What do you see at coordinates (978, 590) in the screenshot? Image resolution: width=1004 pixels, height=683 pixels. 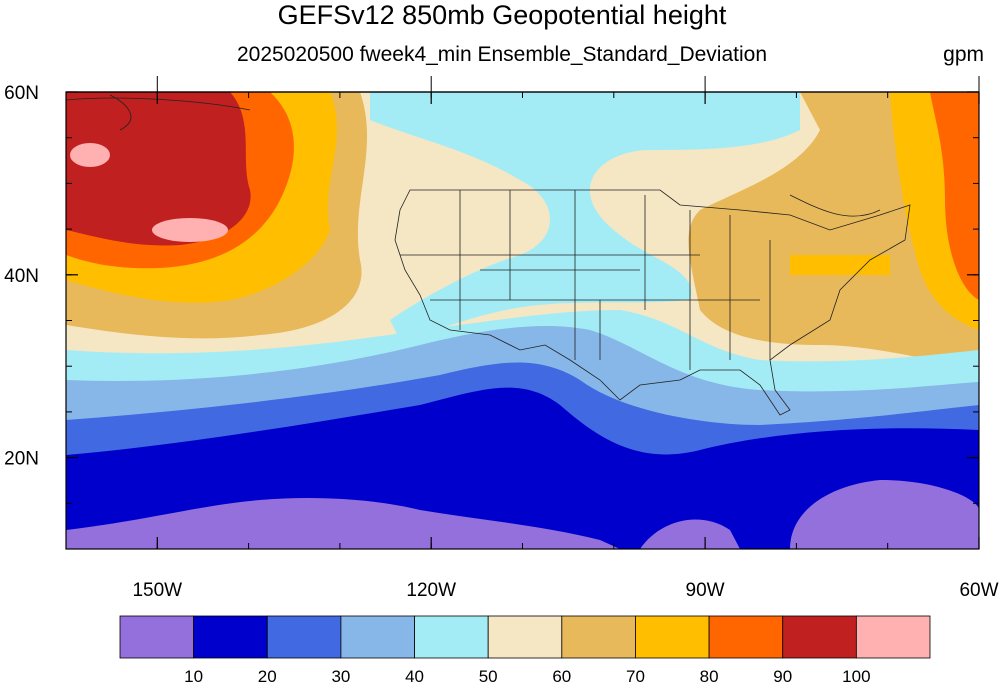 I see `lon-tick-label: 60W` at bounding box center [978, 590].